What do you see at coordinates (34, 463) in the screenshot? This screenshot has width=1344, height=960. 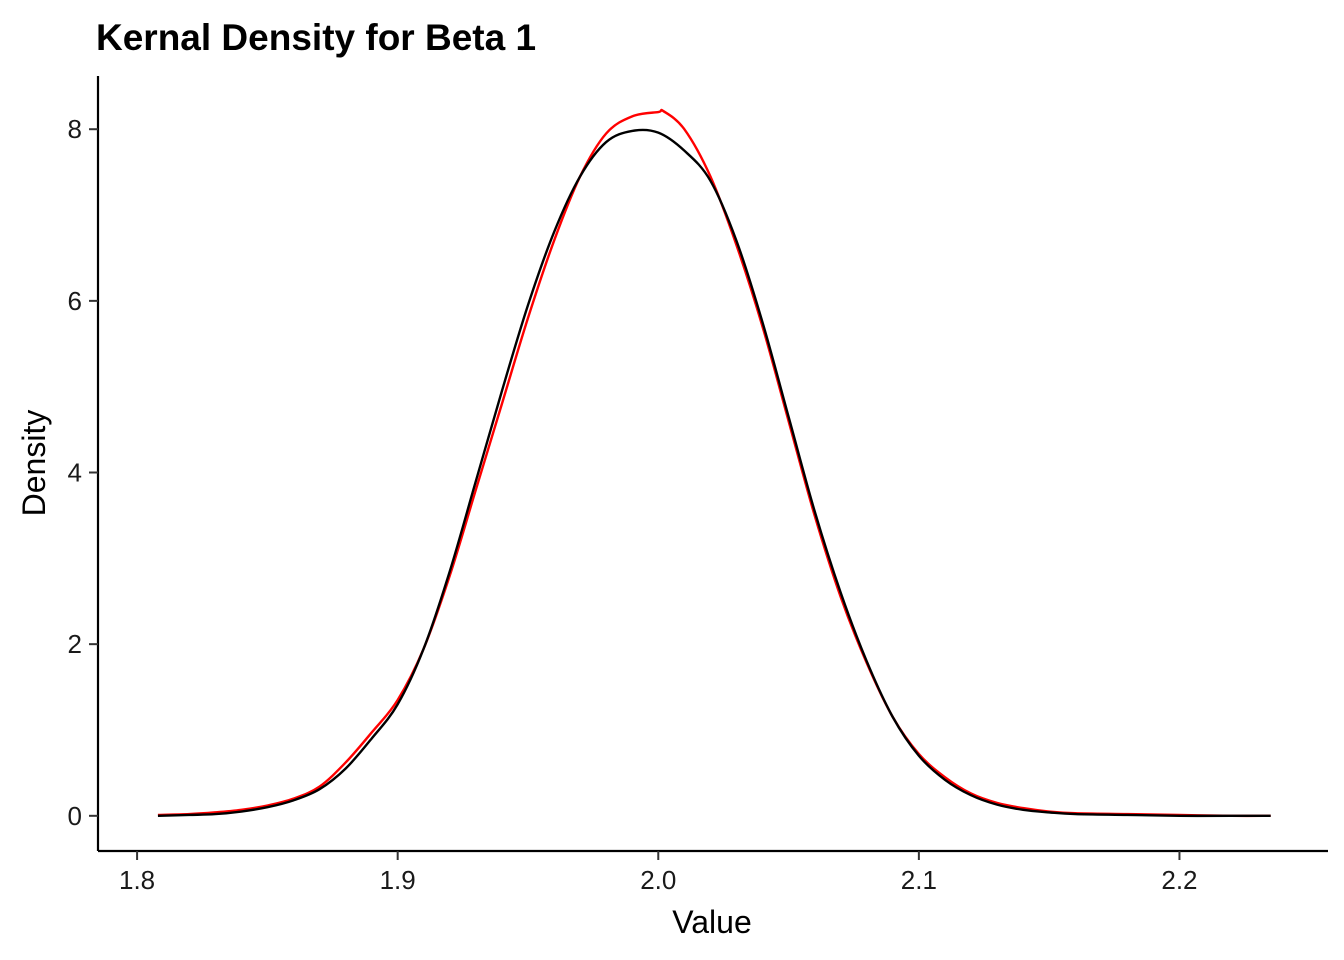 I see `y-axis-title: Density` at bounding box center [34, 463].